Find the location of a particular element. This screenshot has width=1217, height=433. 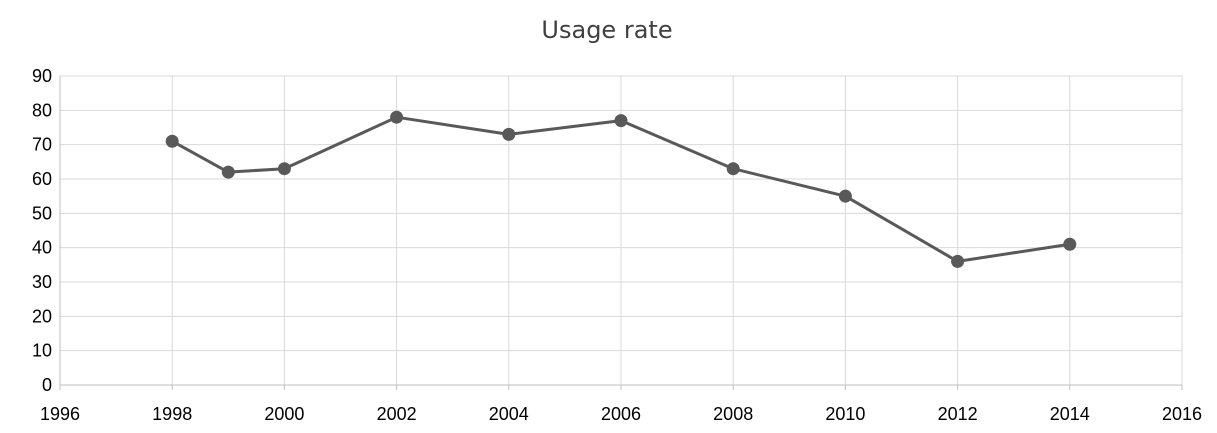

x-tick-label: 1996 is located at coordinates (60, 414).